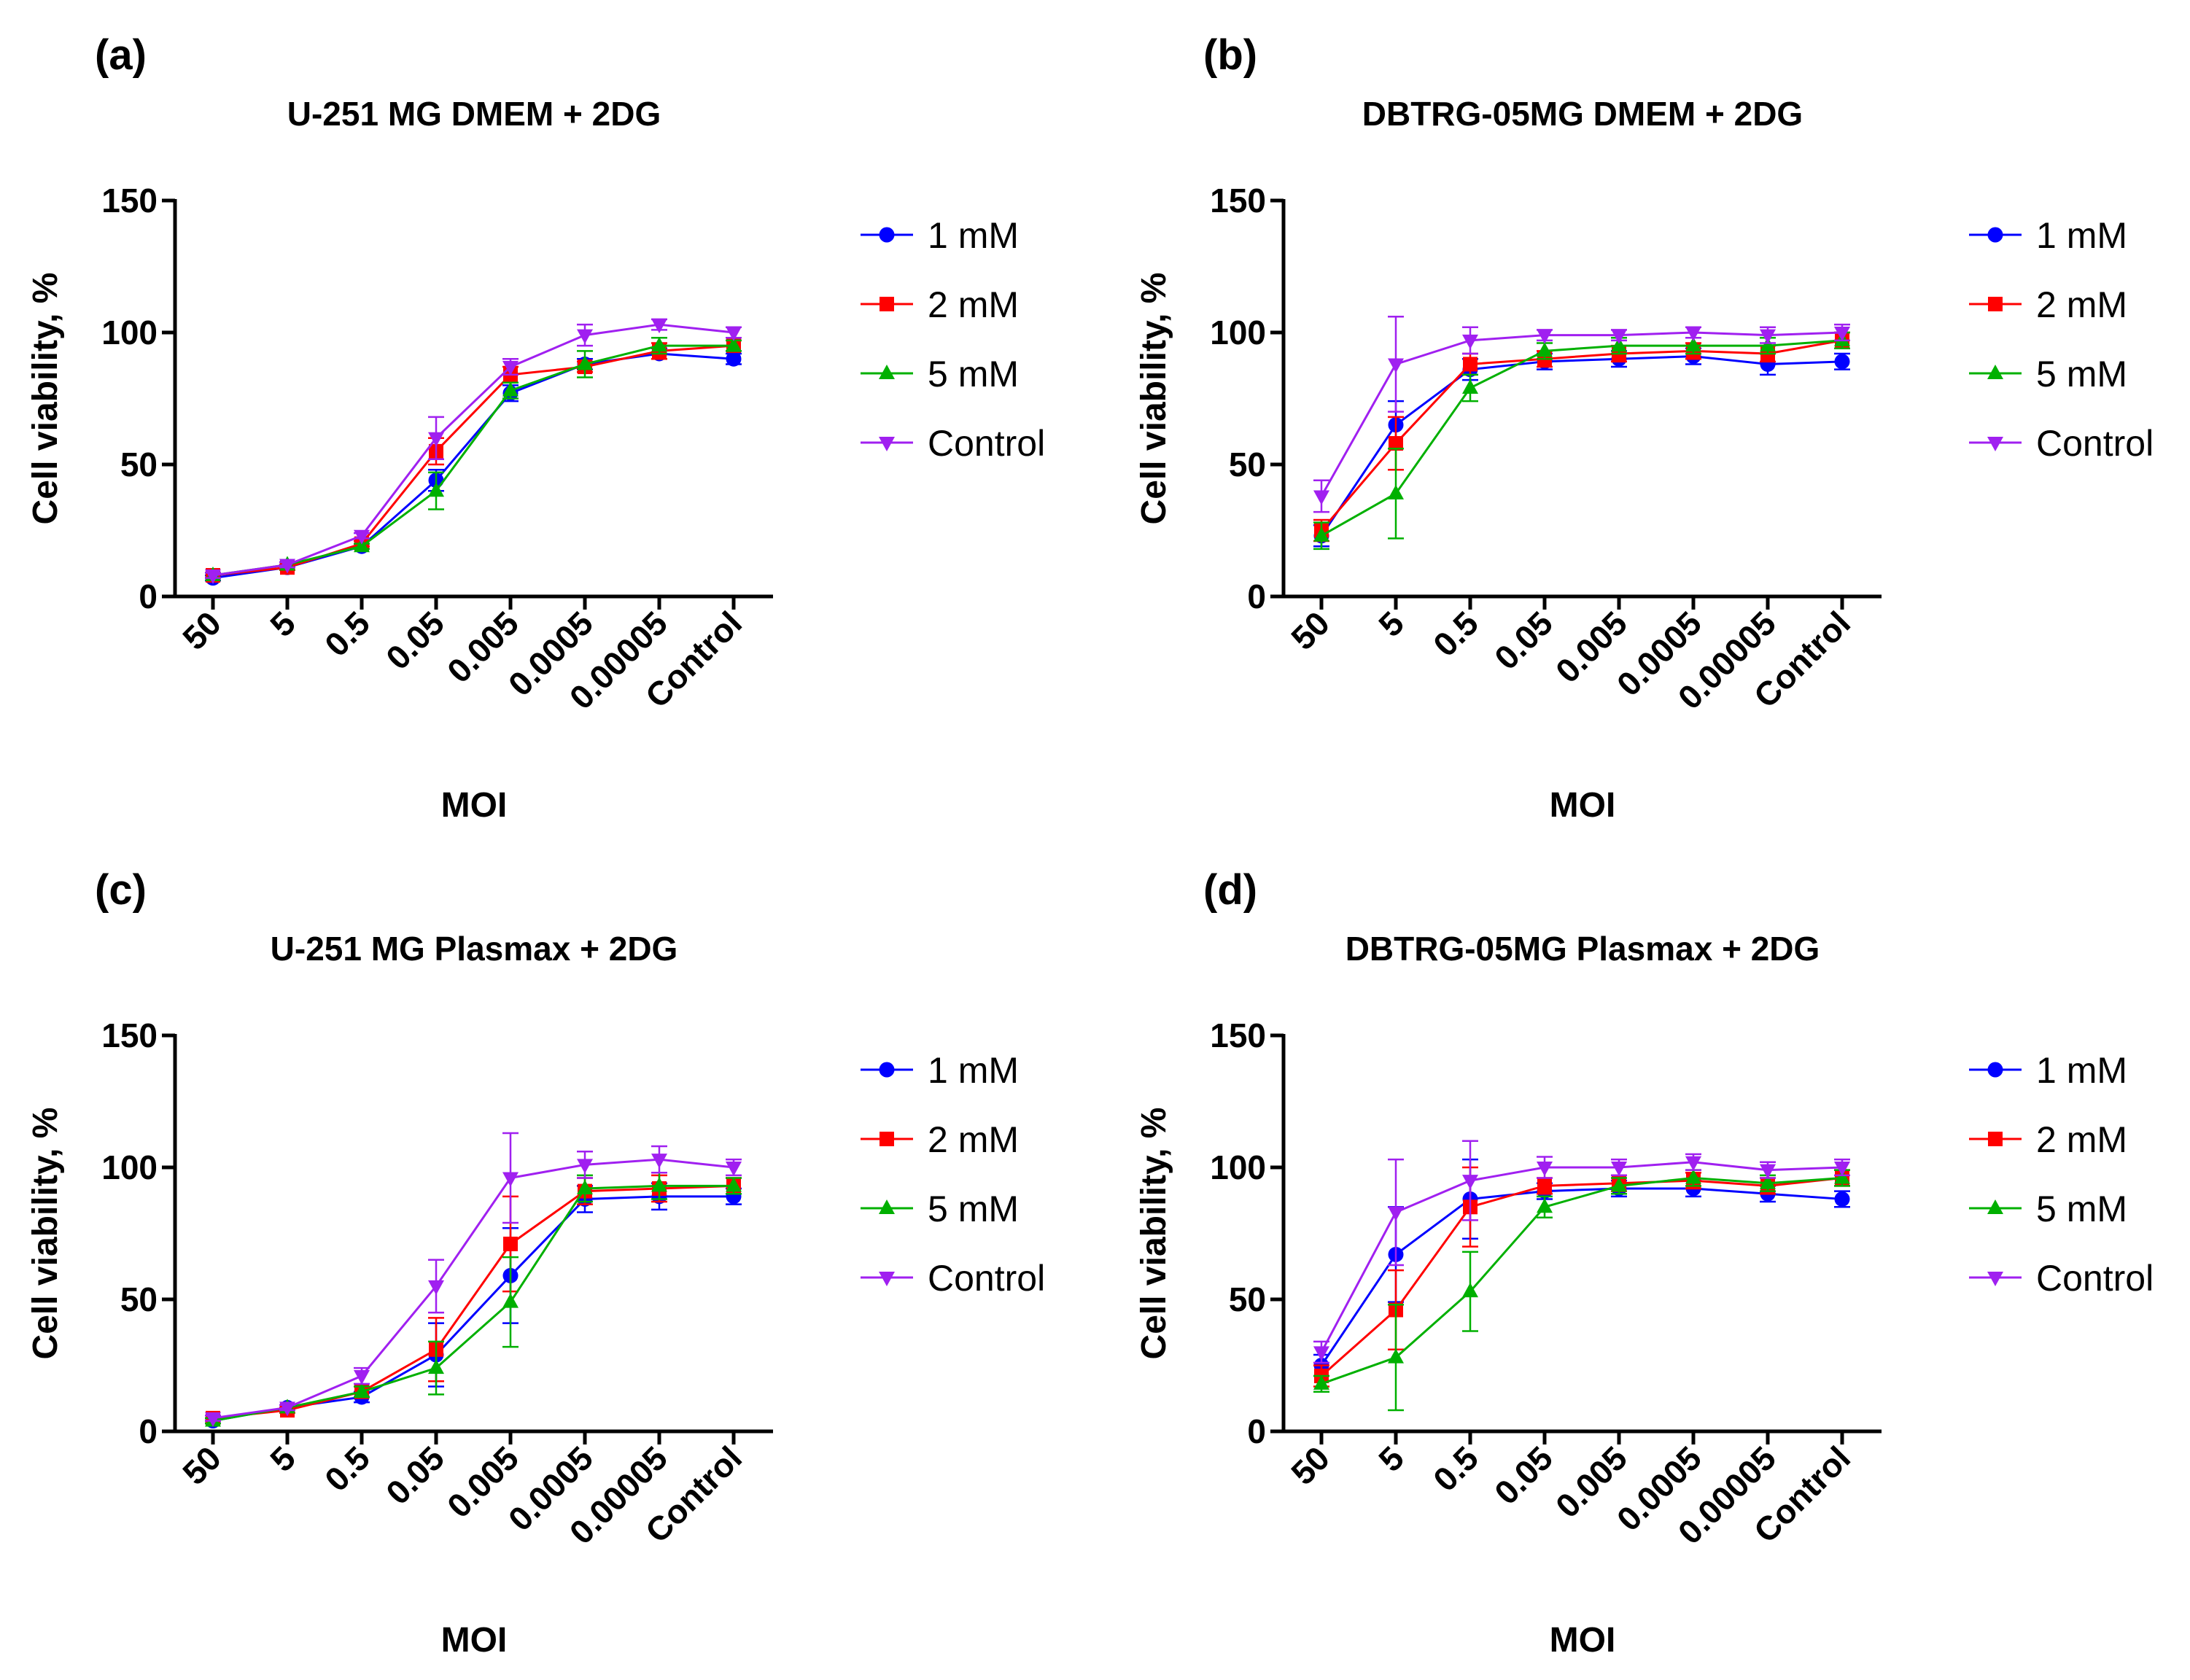 The height and width of the screenshot is (1680, 2190). Describe the element at coordinates (474, 114) in the screenshot. I see `chart-title: U-251 MG DMEM + 2DG` at that location.